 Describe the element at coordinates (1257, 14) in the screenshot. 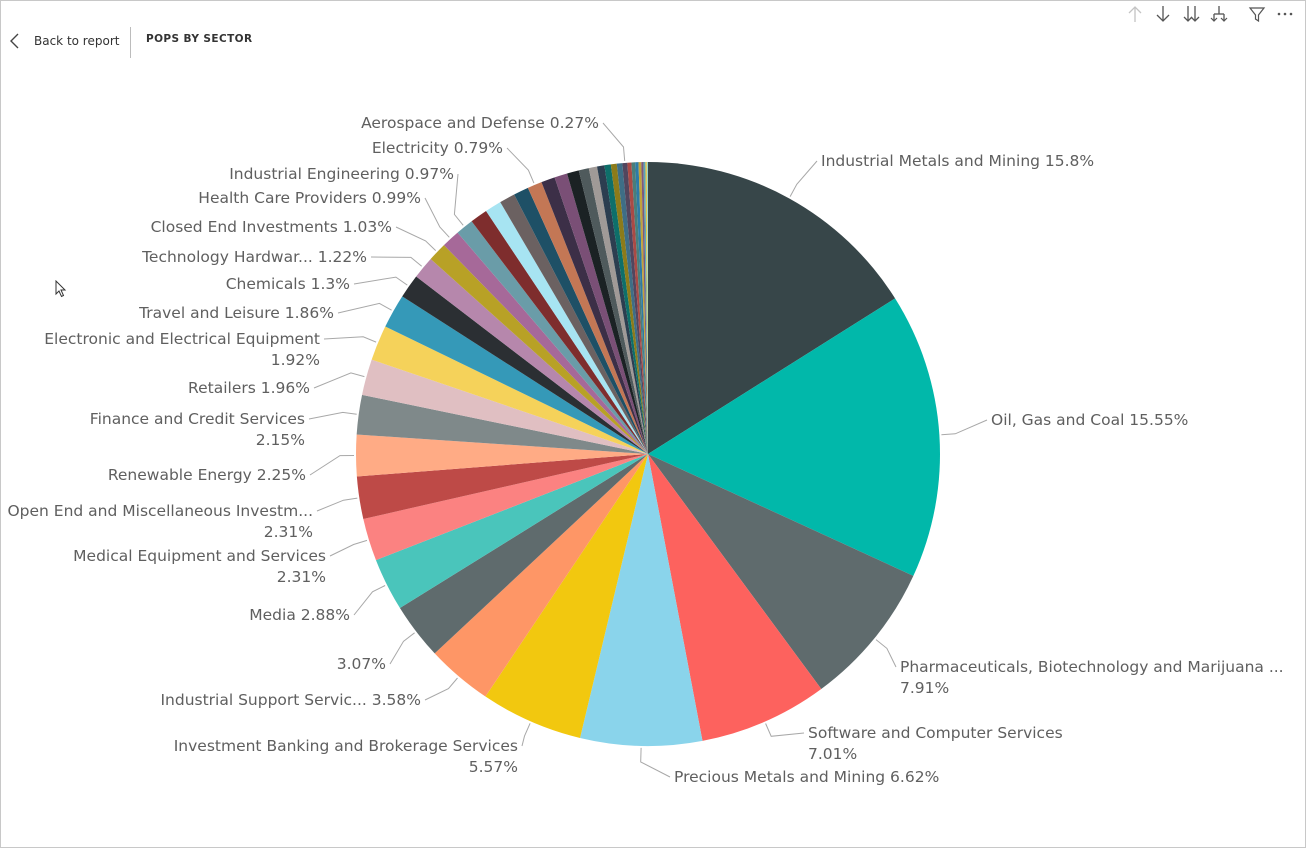

I see `filter-icon` at that location.